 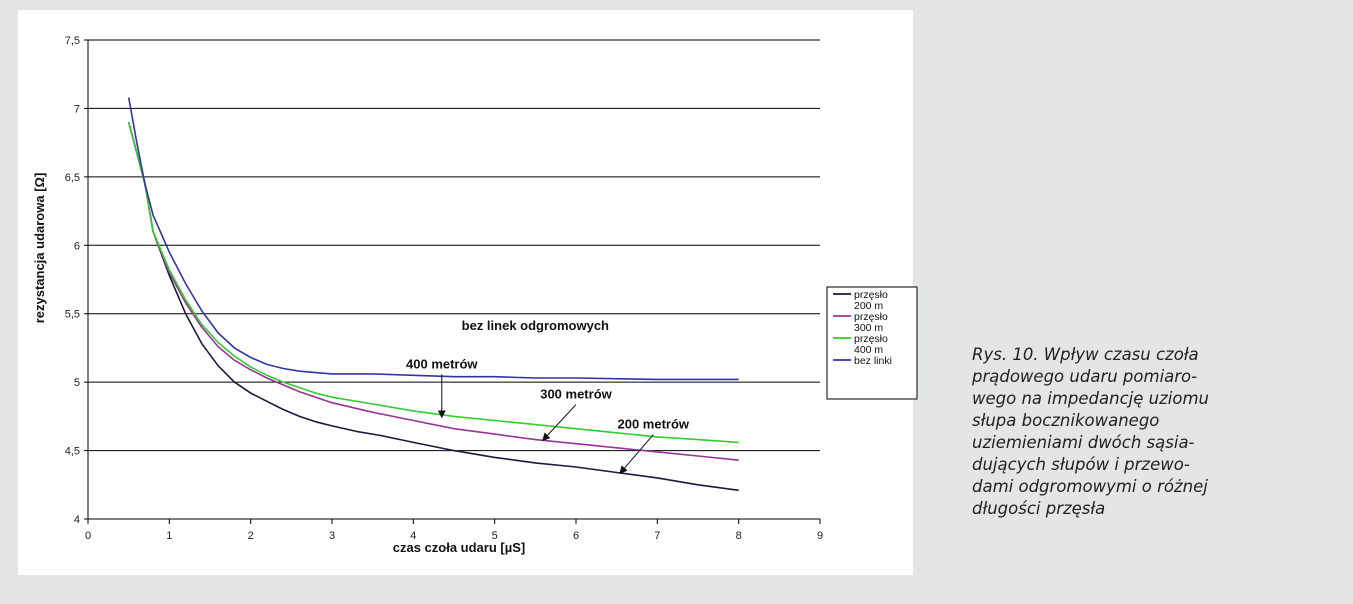 What do you see at coordinates (868, 306) in the screenshot?
I see `legend-entry: 200 m` at bounding box center [868, 306].